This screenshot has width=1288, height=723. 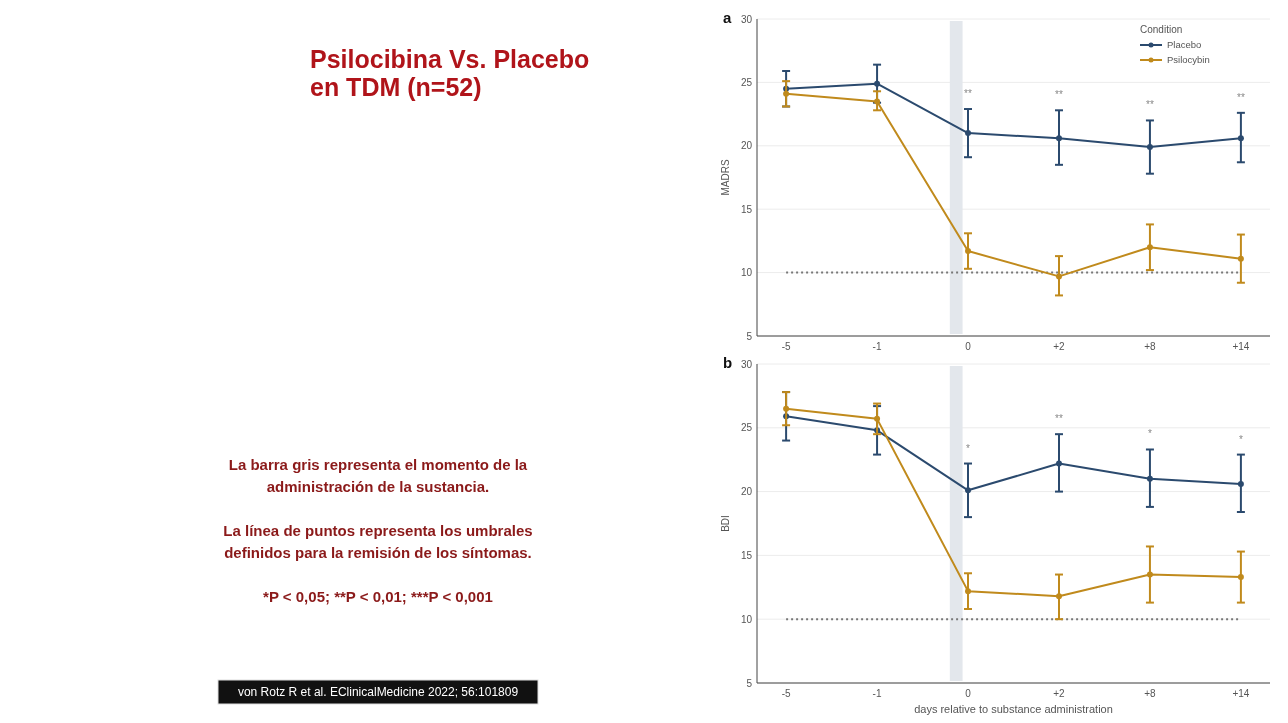 What do you see at coordinates (727, 17) in the screenshot?
I see `text: a` at bounding box center [727, 17].